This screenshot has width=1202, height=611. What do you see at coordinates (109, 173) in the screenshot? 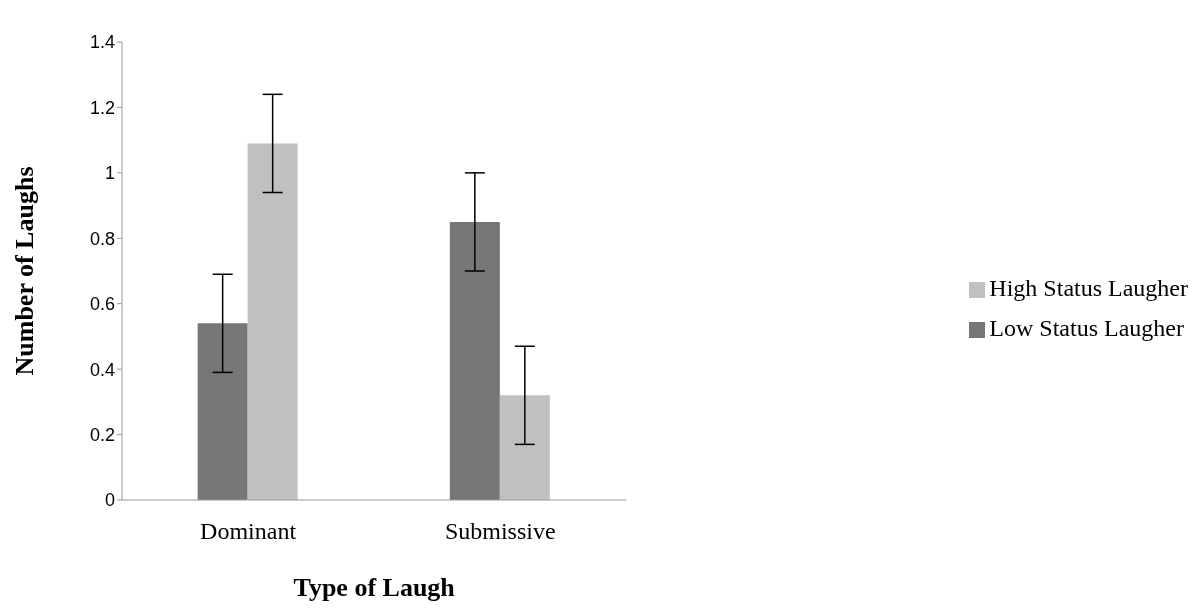
I see `y-tick-label: 1` at bounding box center [109, 173].